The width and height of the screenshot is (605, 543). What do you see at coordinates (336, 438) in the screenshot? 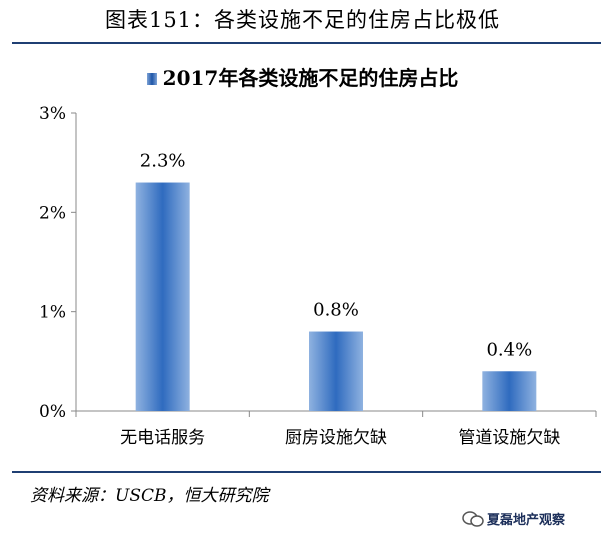
I see `x-tick-label: 厨房设施欠缺` at bounding box center [336, 438].